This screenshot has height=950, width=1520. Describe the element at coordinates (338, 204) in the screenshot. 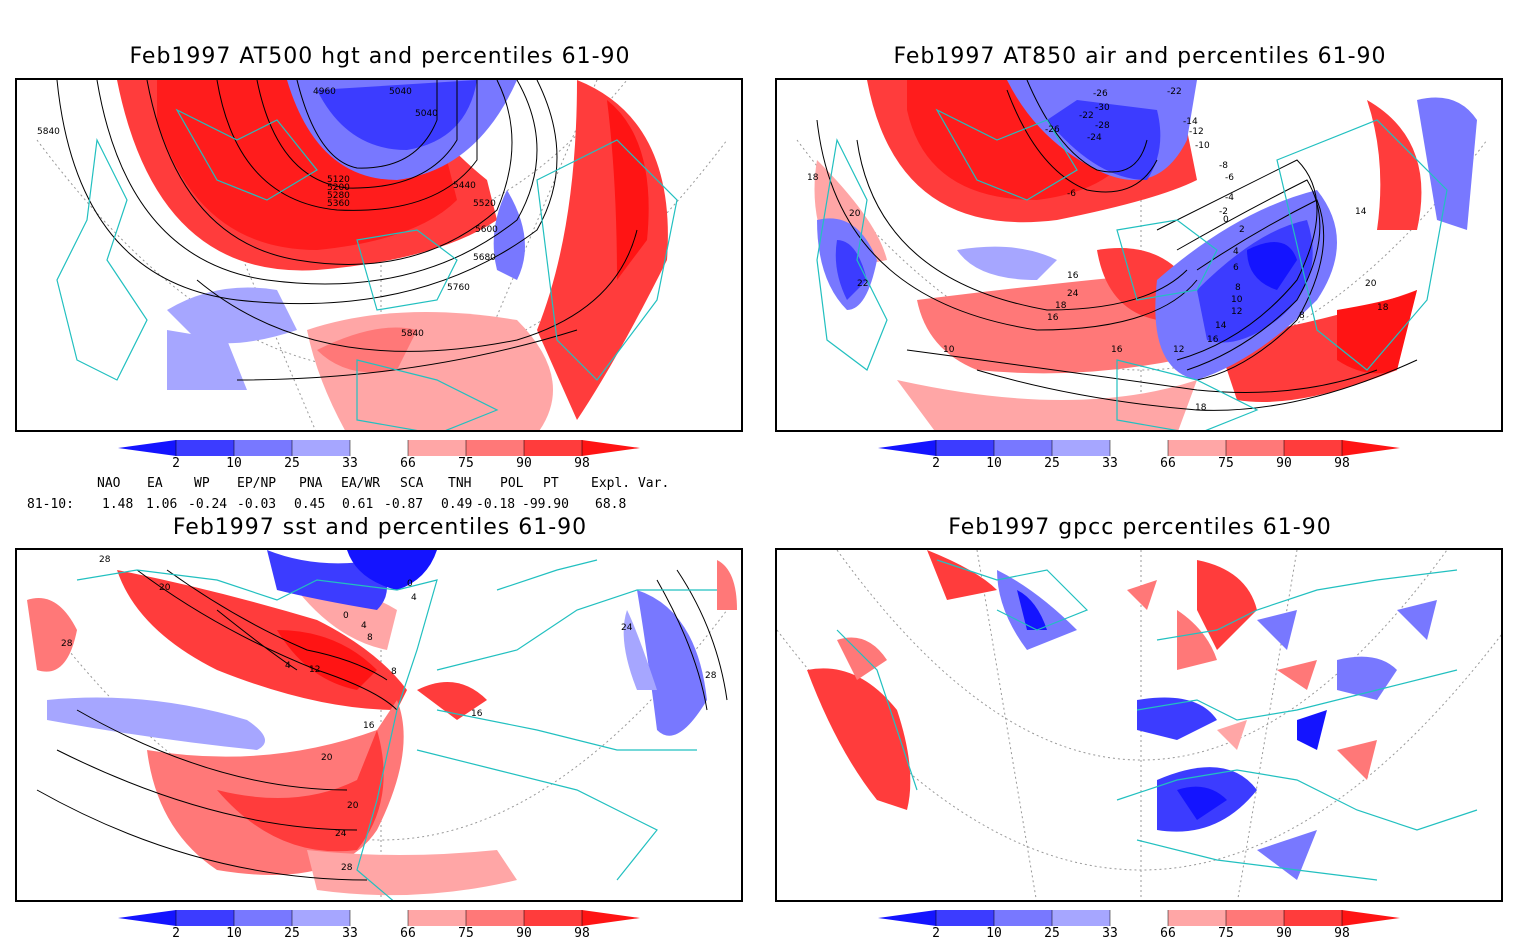

I see `contour-label: 5360` at that location.